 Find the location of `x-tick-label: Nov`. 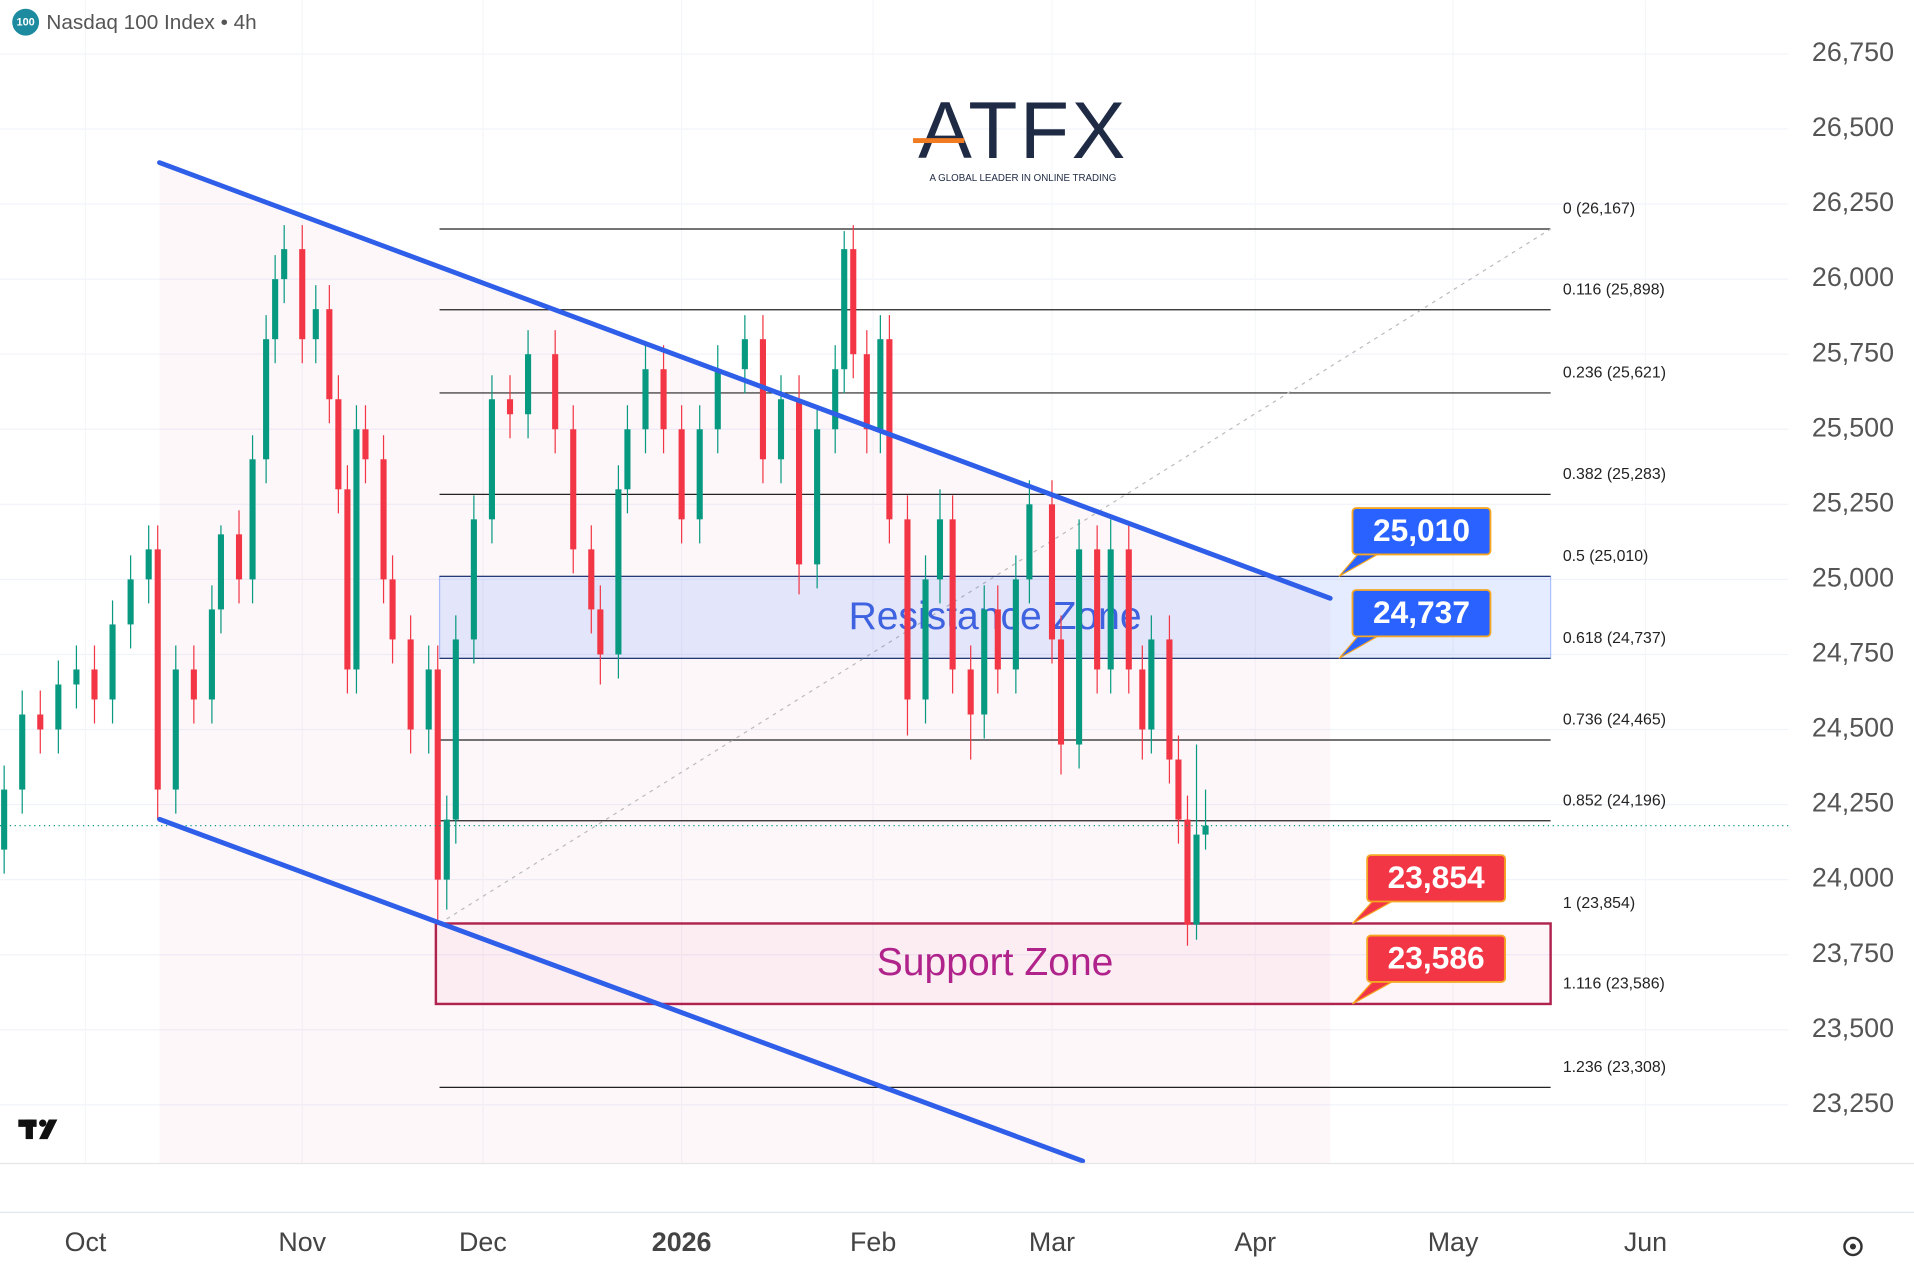

x-tick-label: Nov is located at coordinates (302, 1242).